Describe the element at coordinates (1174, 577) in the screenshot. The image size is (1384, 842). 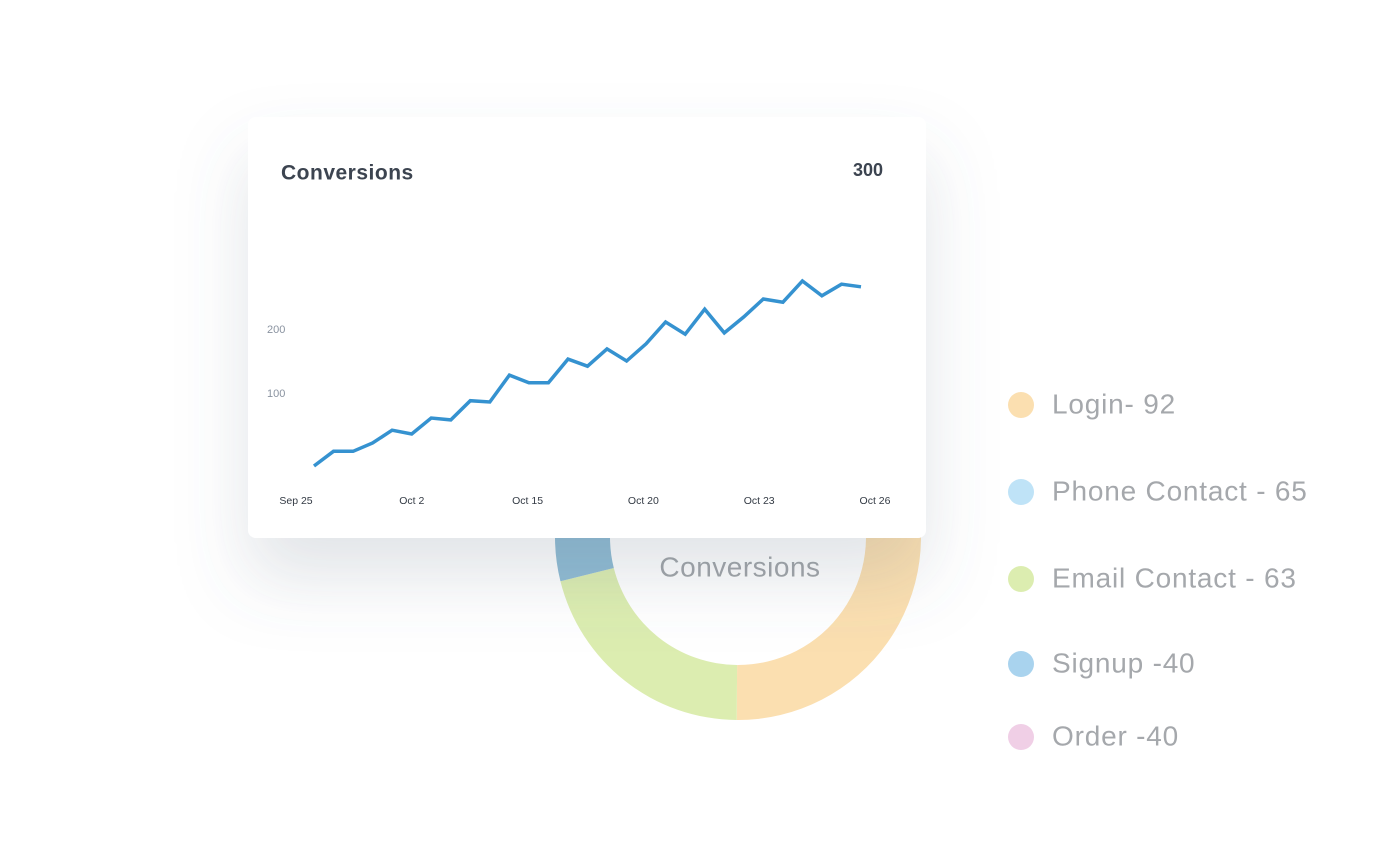
I see `legend-label: Email Contact - 63` at that location.